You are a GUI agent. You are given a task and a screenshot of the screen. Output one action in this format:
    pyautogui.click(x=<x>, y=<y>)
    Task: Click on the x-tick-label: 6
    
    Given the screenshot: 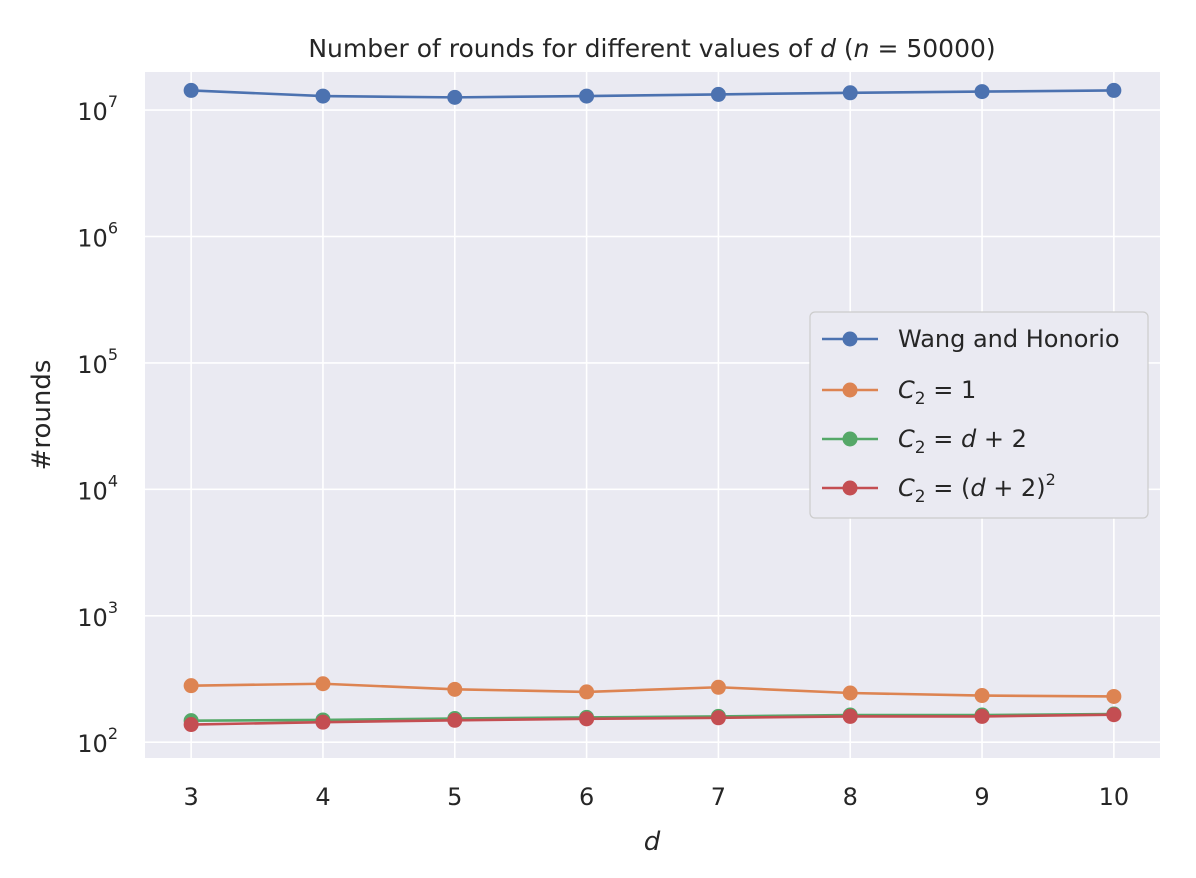 What is the action you would take?
    pyautogui.click(x=586, y=797)
    